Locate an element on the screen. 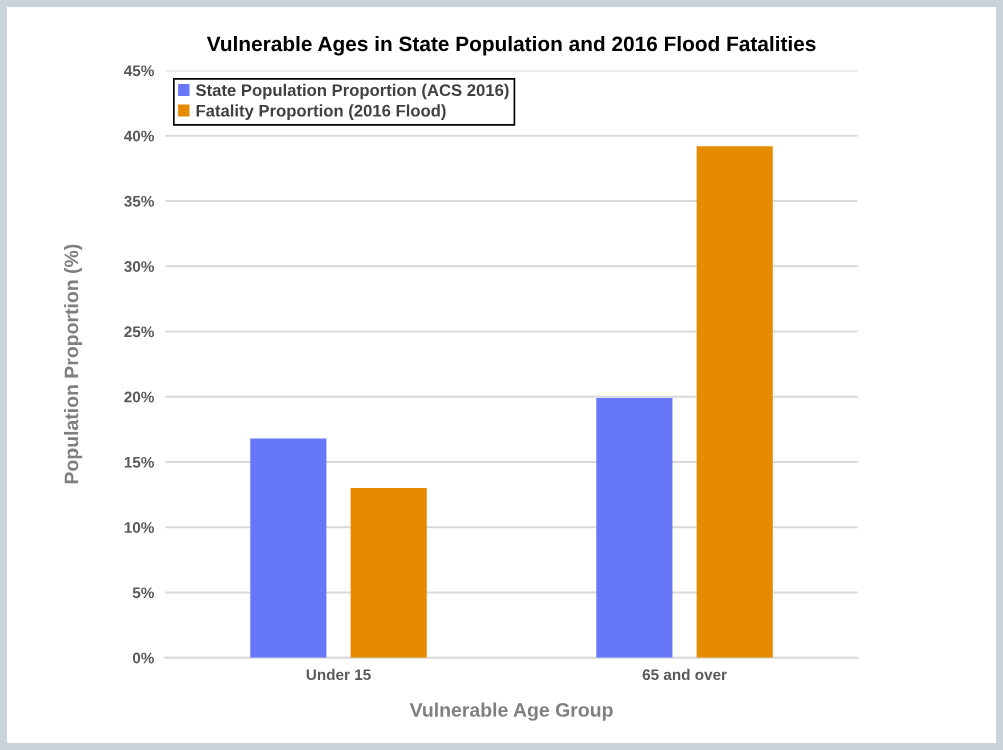 The width and height of the screenshot is (1003, 750). y-tick-label: 40% is located at coordinates (139, 136).